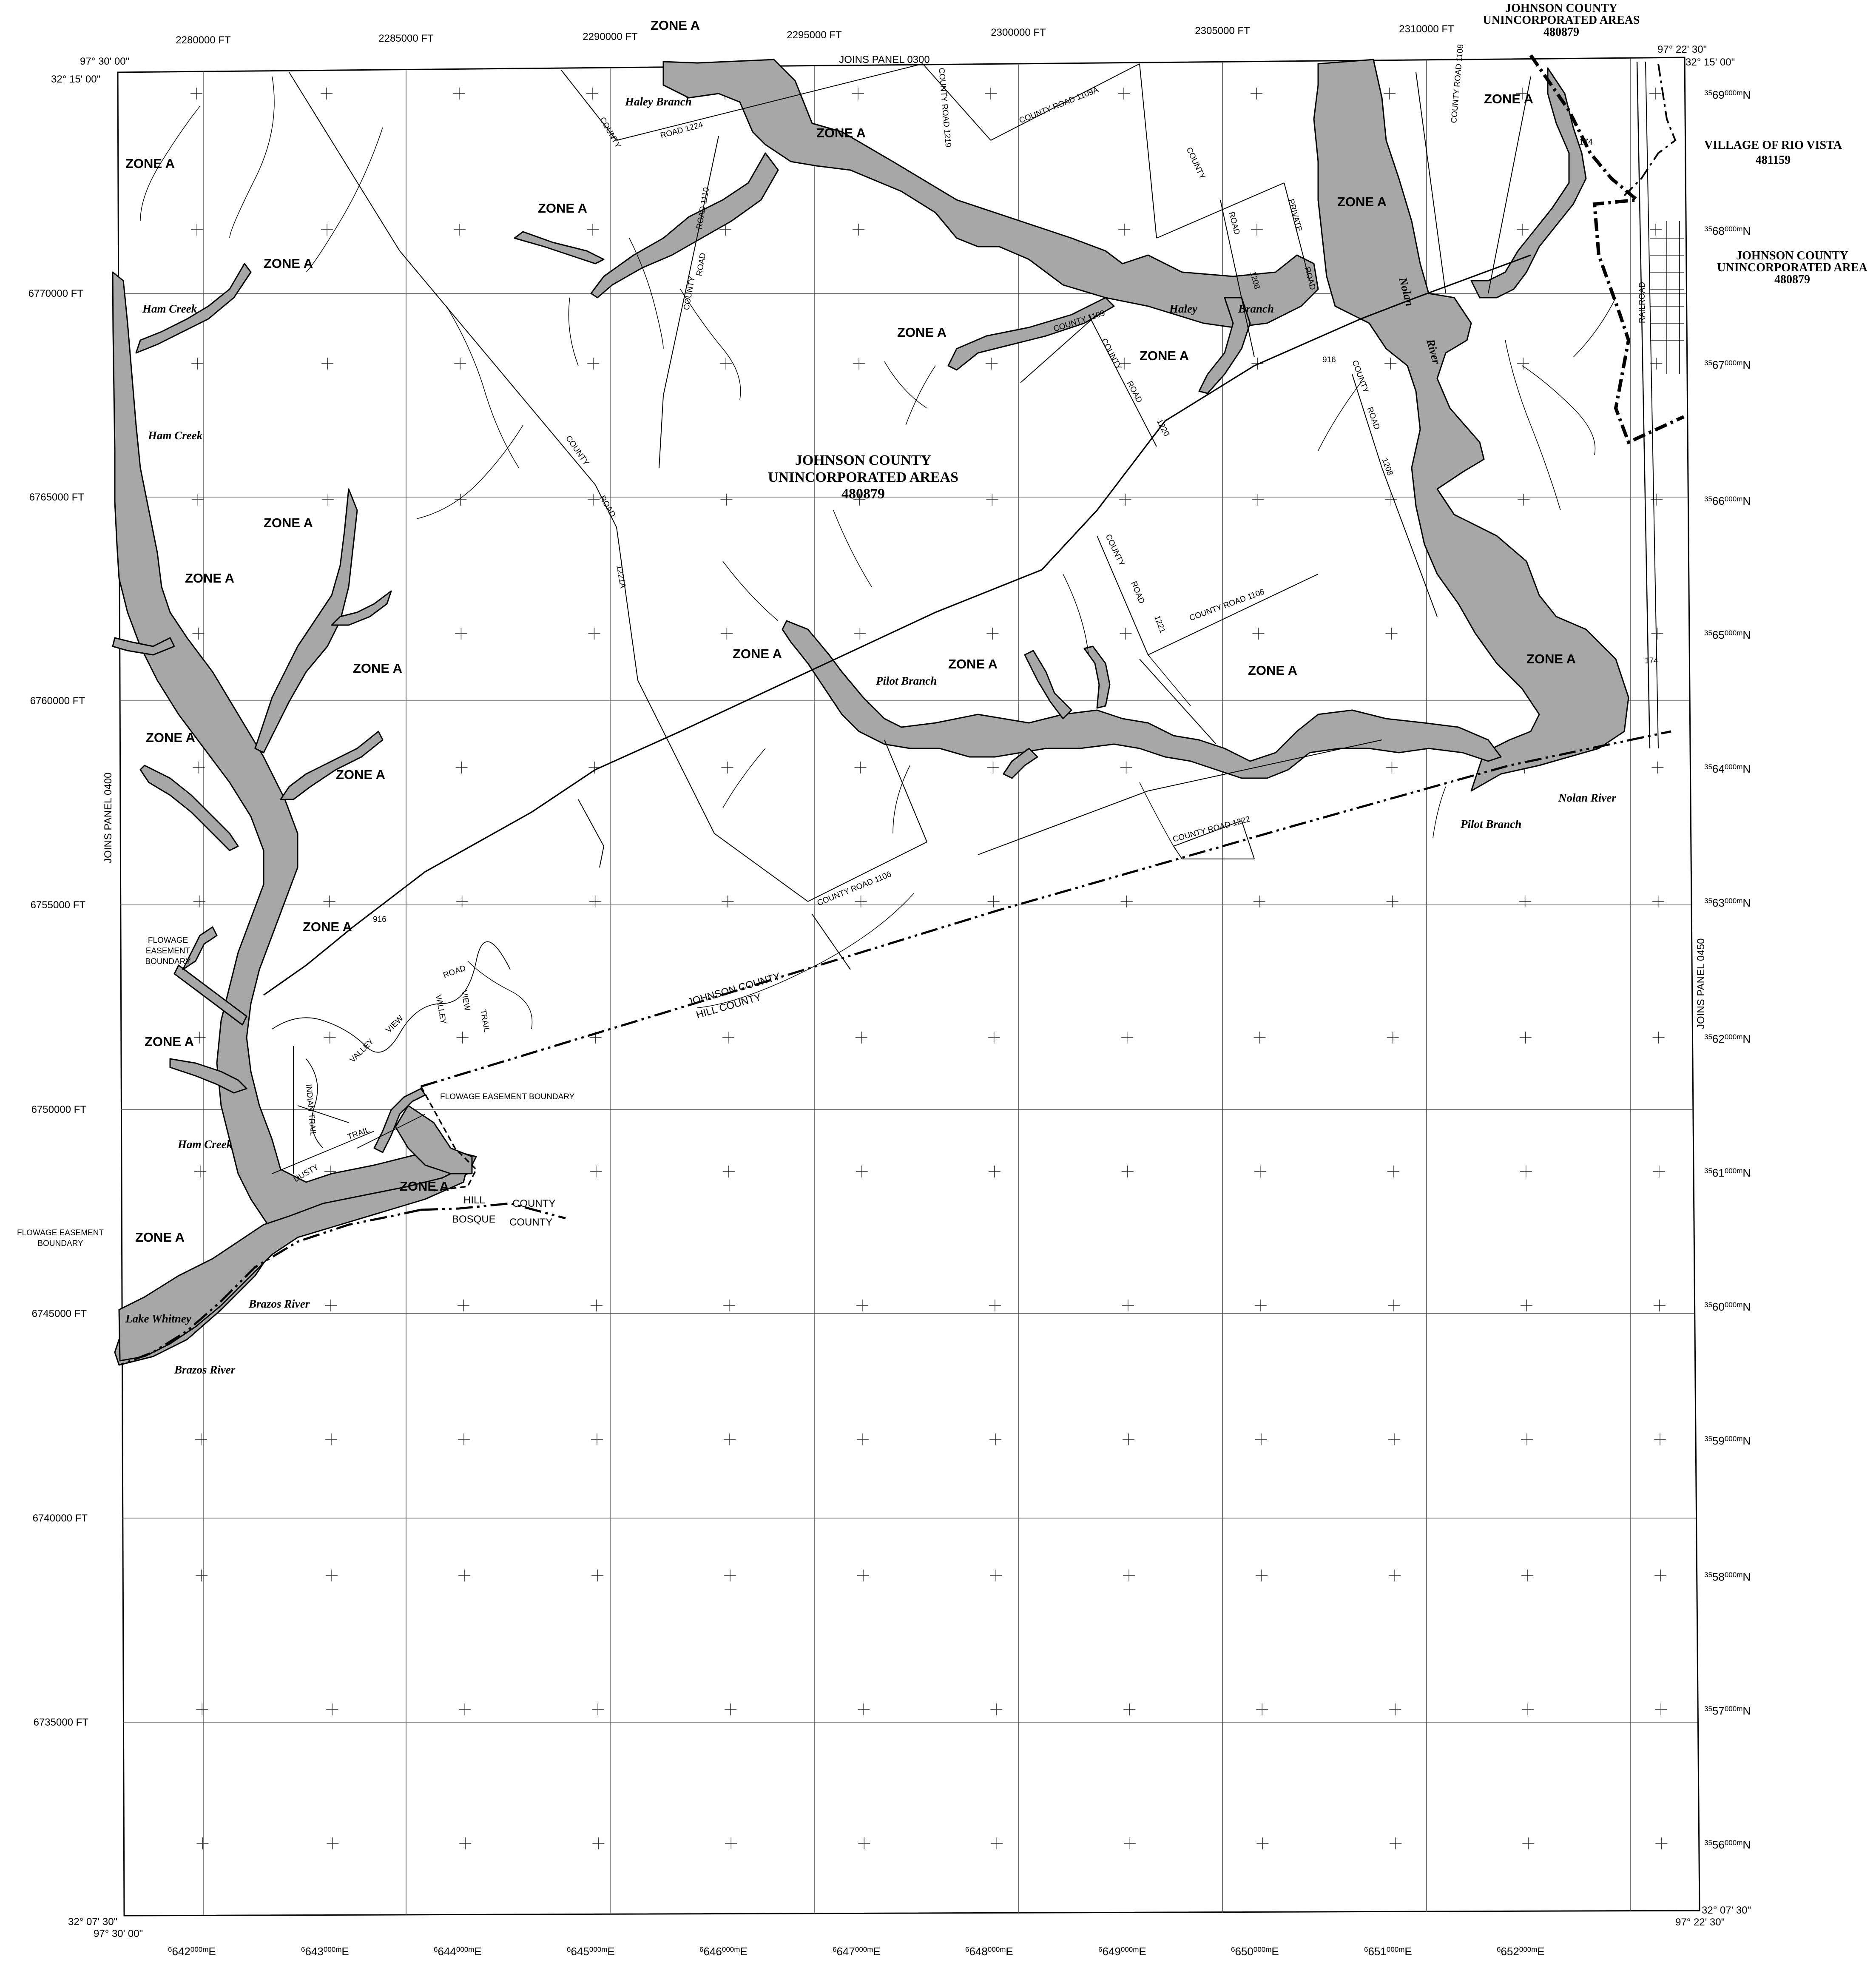 The height and width of the screenshot is (1965, 1876). What do you see at coordinates (1222, 31) in the screenshot?
I see `grid-label-top-6: 2305000 FT` at bounding box center [1222, 31].